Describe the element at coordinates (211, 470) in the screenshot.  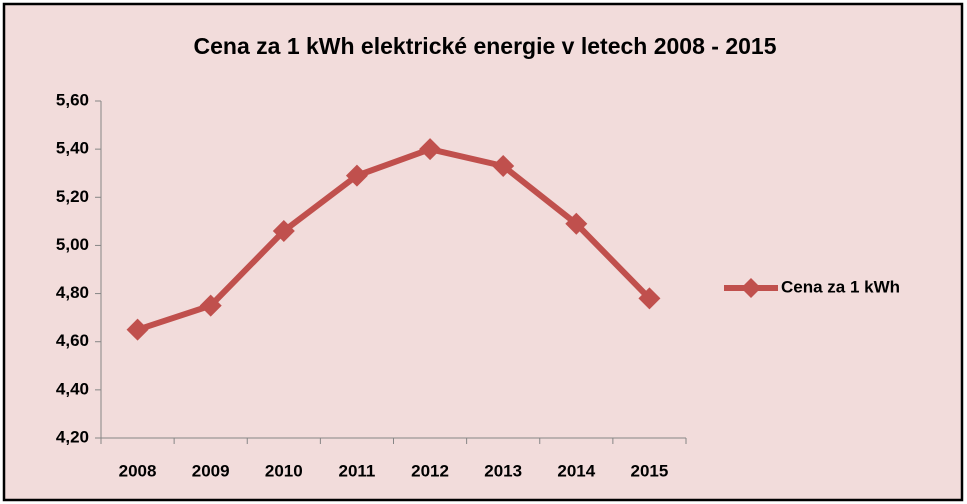
I see `x-tick-label: 2009` at that location.